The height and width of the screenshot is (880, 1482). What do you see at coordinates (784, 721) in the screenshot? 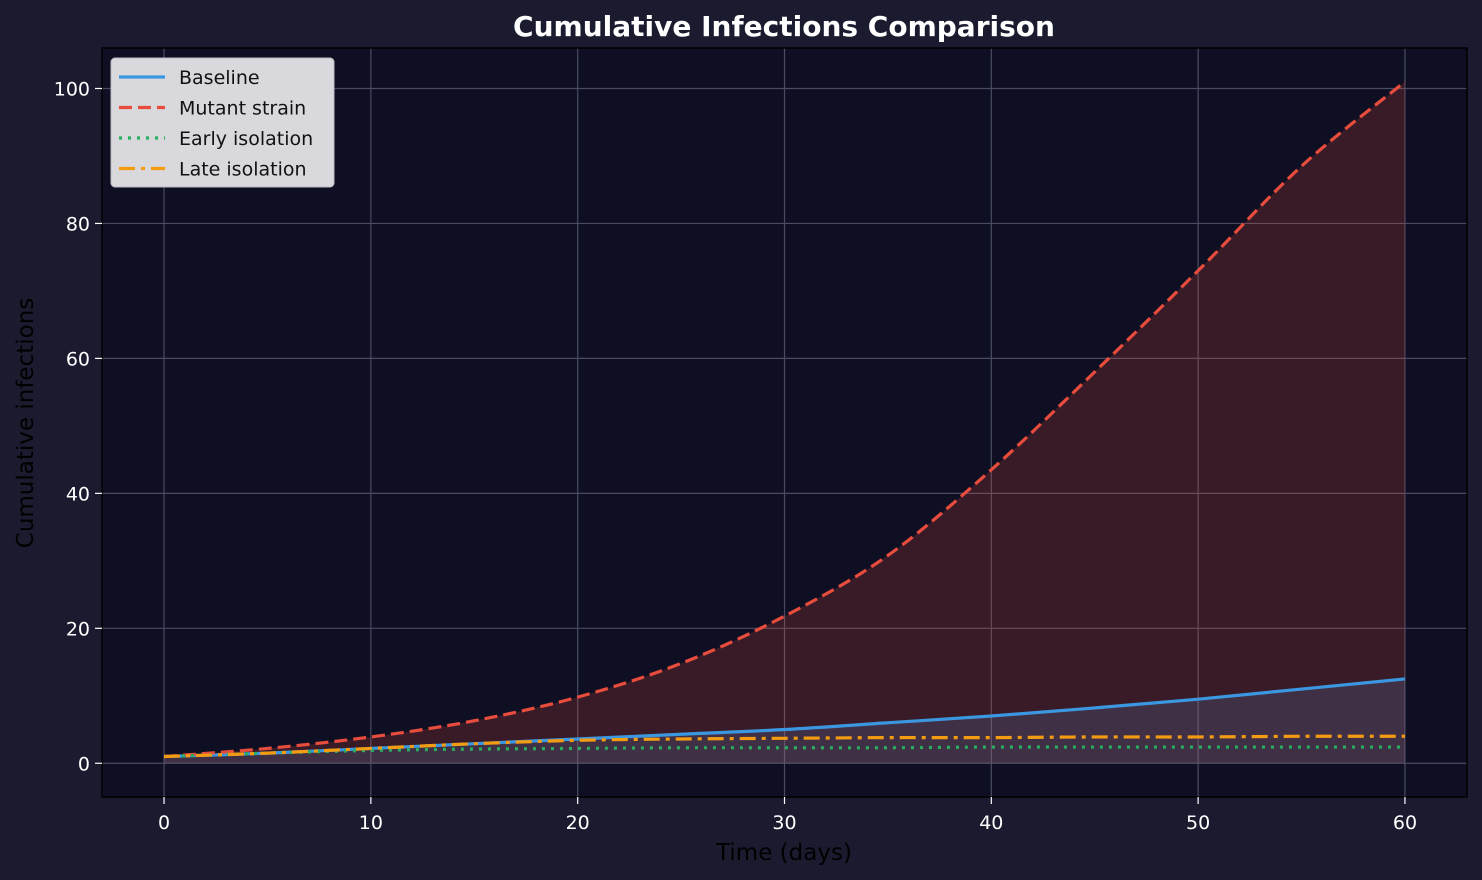
I see `series-area-fill` at bounding box center [784, 721].